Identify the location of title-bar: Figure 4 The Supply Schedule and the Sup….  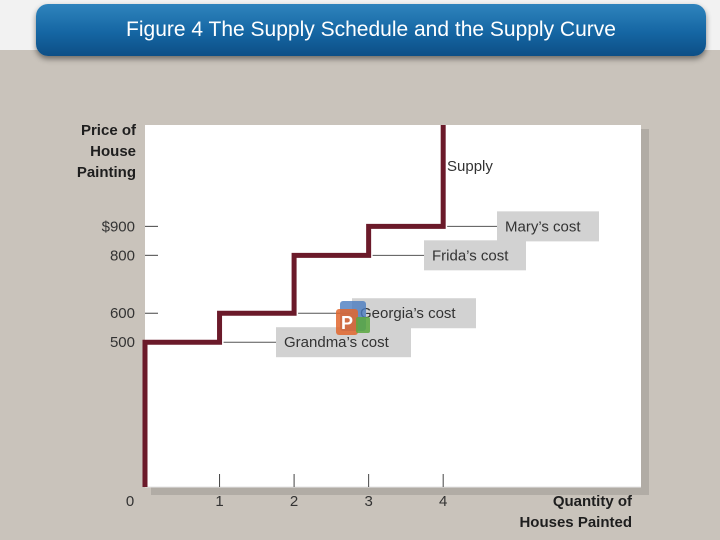
(371, 30).